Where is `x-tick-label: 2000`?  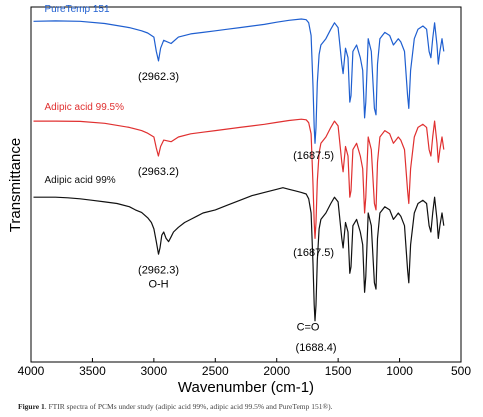
x-tick-label: 2000 is located at coordinates (276, 371).